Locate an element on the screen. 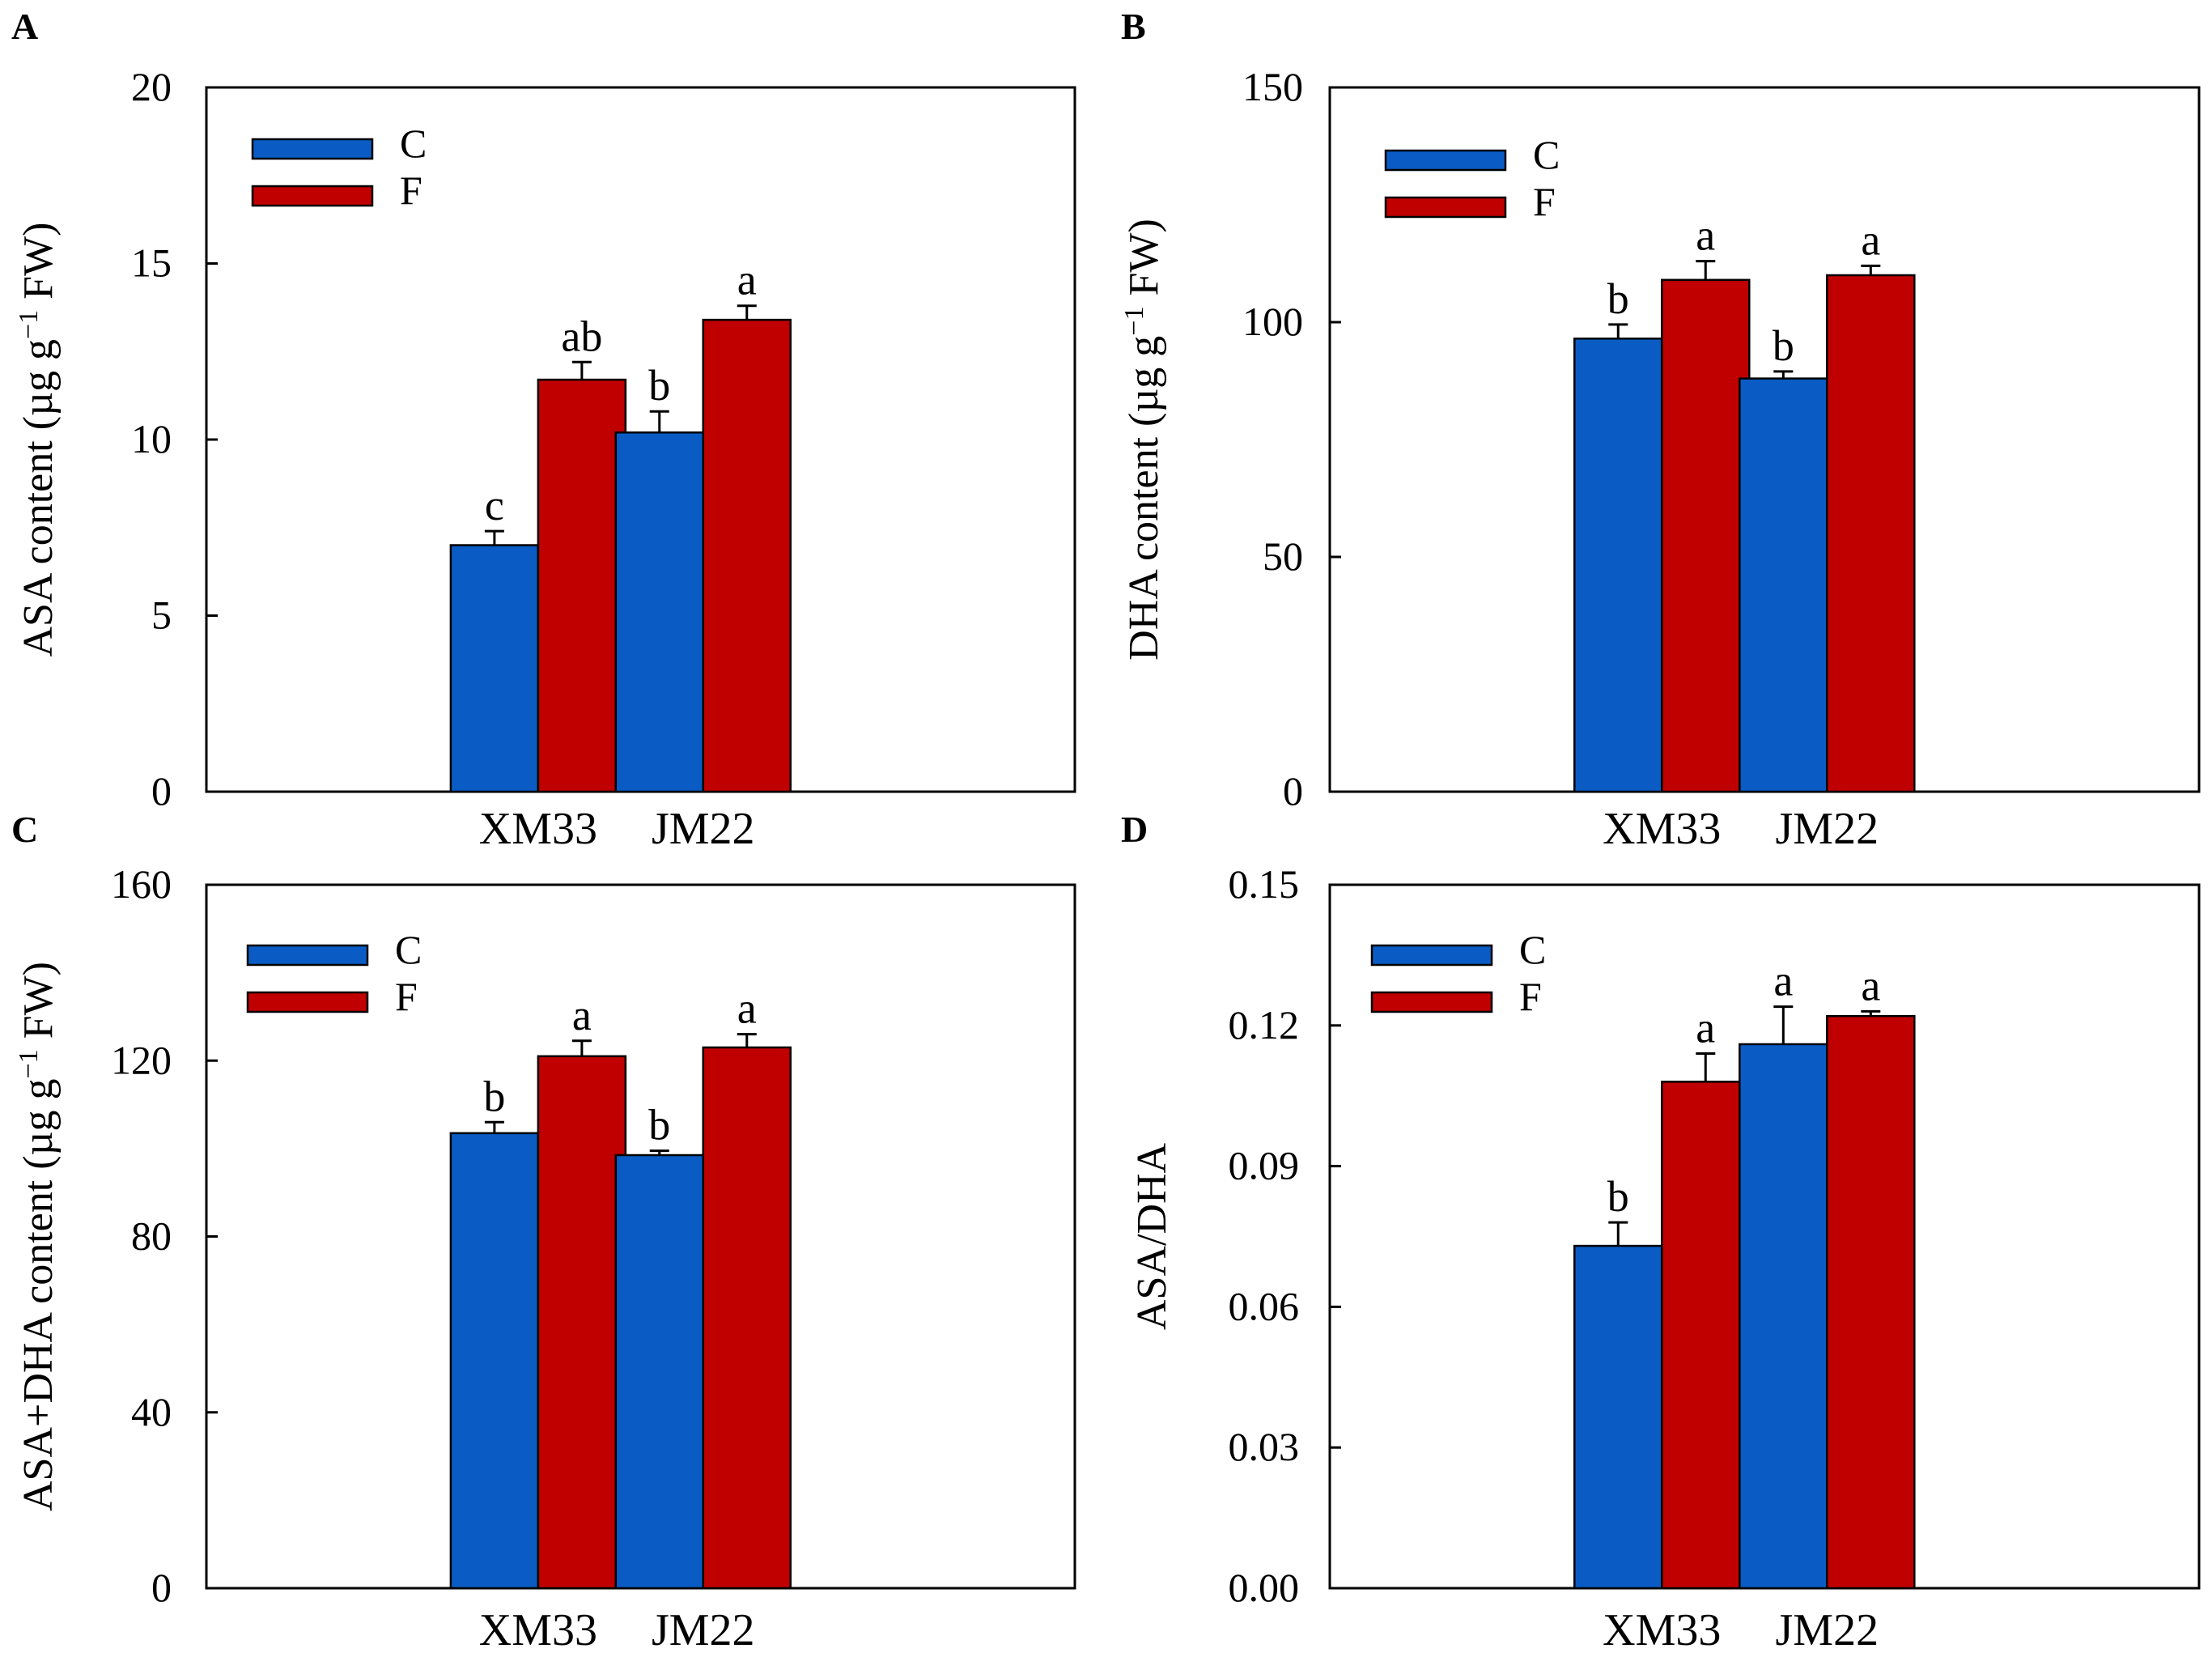  panel-letter: D is located at coordinates (1134, 829).